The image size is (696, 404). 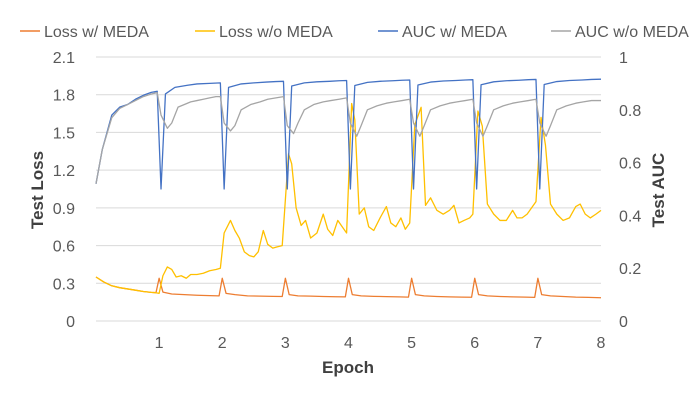 I want to click on y-right-tick-label: 1, so click(x=623, y=58).